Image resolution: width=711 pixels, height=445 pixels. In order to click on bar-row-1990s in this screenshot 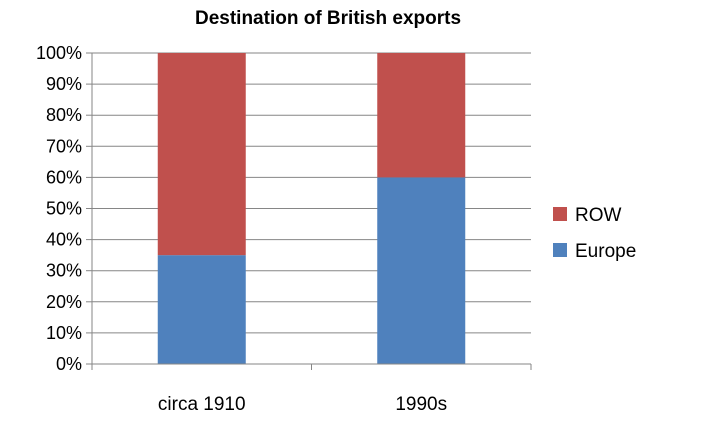, I will do `click(421, 115)`.